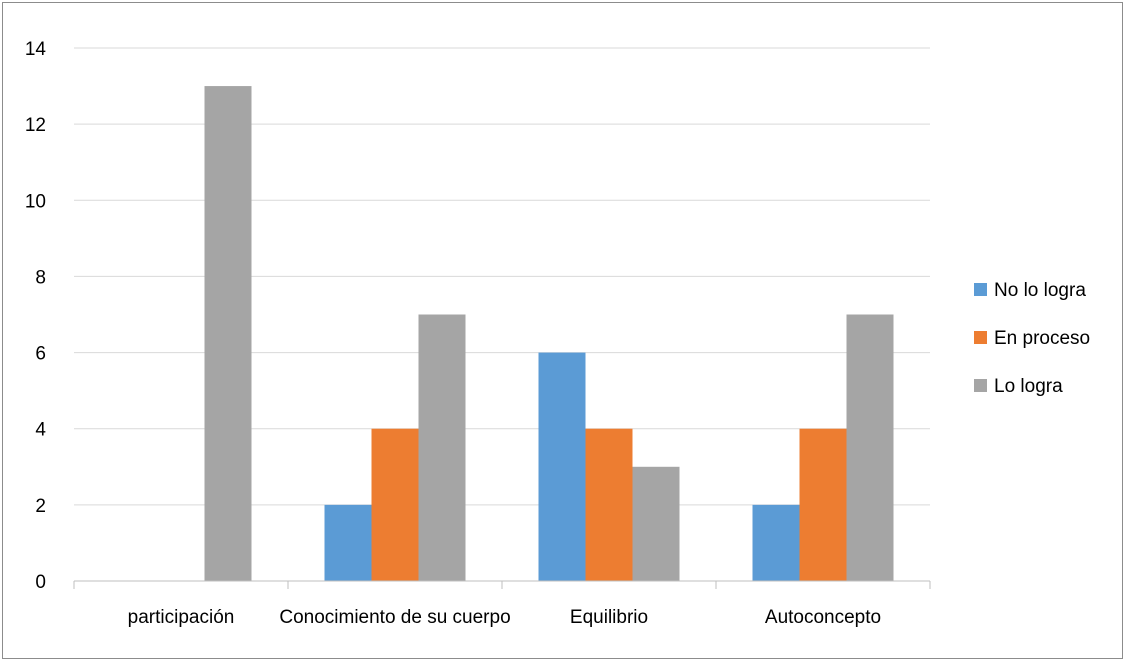 Image resolution: width=1129 pixels, height=665 pixels. Describe the element at coordinates (181, 617) in the screenshot. I see `x-category-label: participación` at that location.